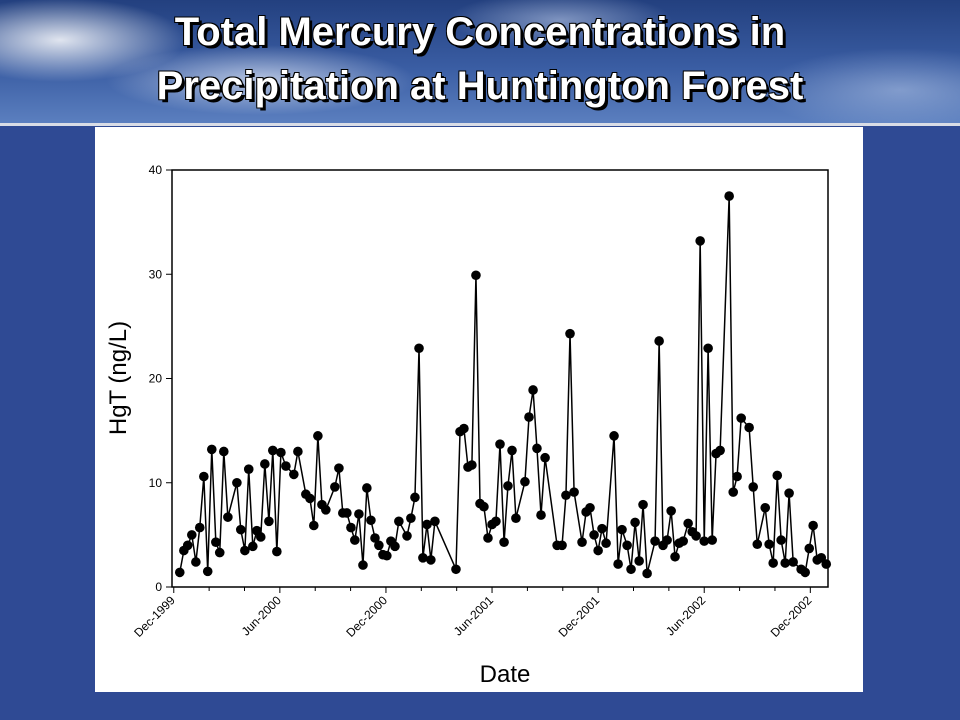 This screenshot has height=720, width=960. Describe the element at coordinates (156, 483) in the screenshot. I see `y-tick-label: 10` at that location.